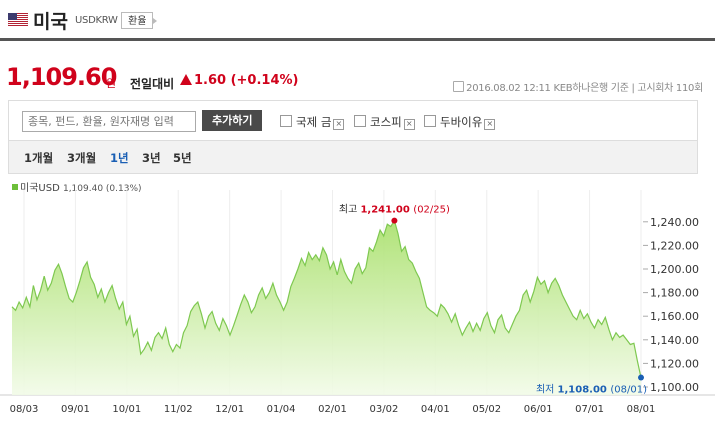  Describe the element at coordinates (178, 409) in the screenshot. I see `x-tick-label: 11/02` at that location.